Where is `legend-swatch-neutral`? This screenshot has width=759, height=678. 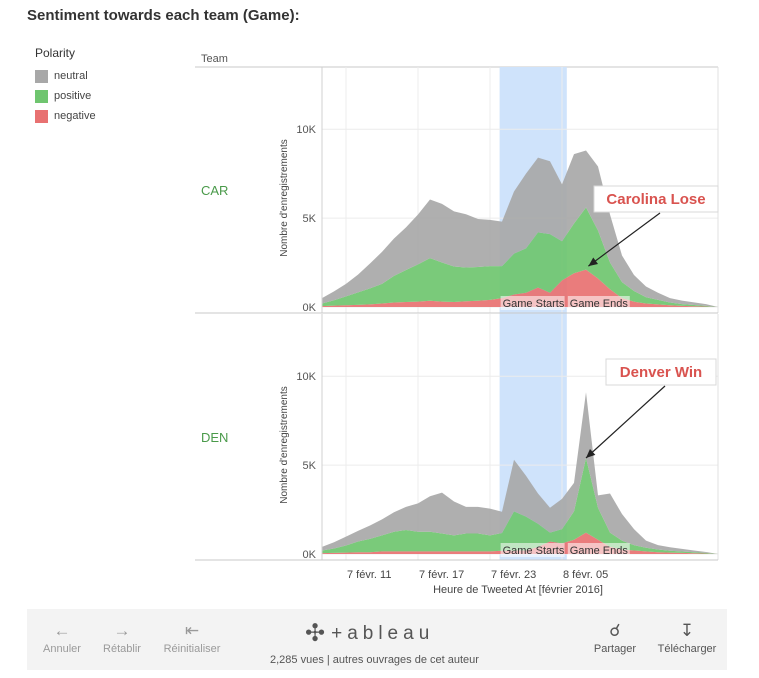
legend-swatch-neutral is located at coordinates (41, 76).